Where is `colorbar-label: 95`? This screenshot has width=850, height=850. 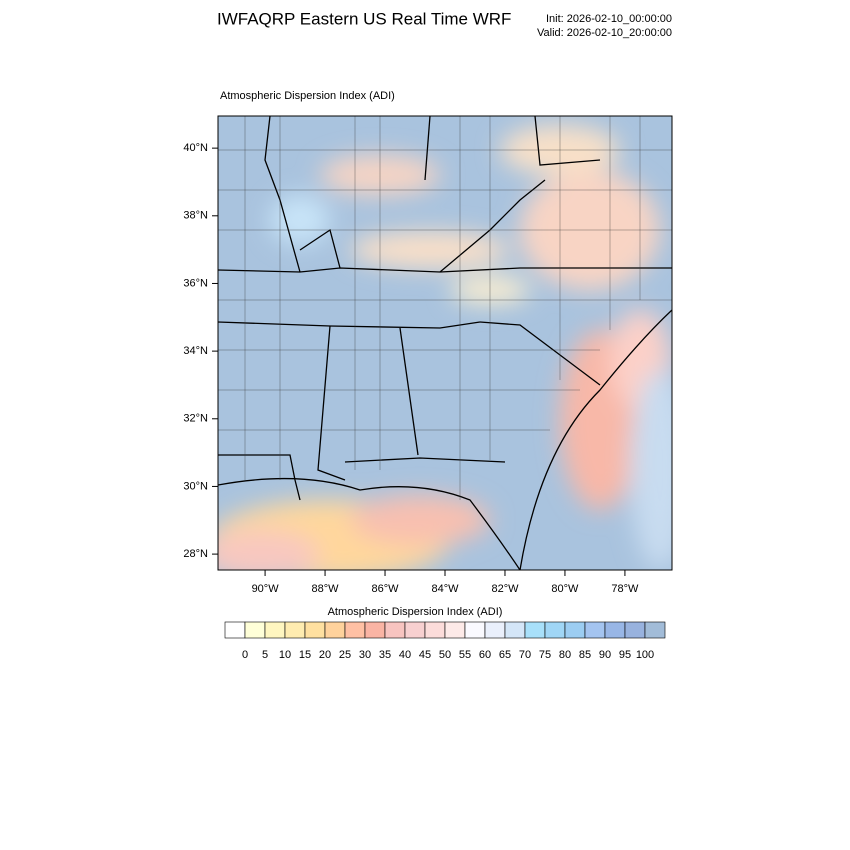
colorbar-label: 95 is located at coordinates (625, 655).